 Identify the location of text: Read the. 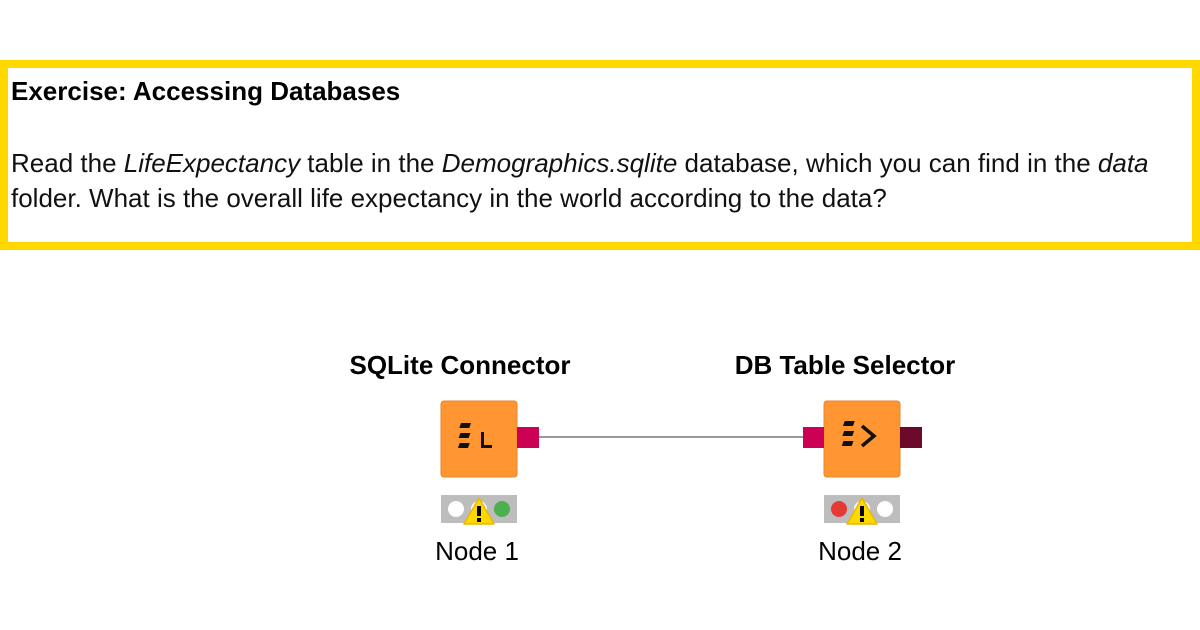
(67, 163).